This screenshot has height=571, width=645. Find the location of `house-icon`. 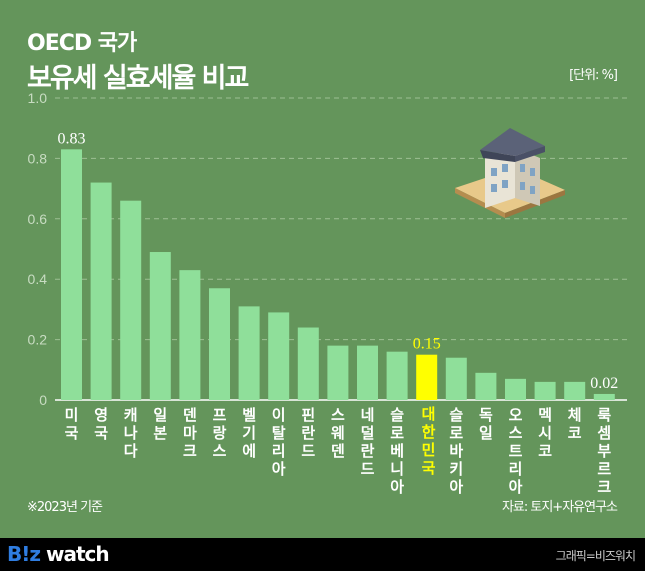

house-icon is located at coordinates (510, 173).